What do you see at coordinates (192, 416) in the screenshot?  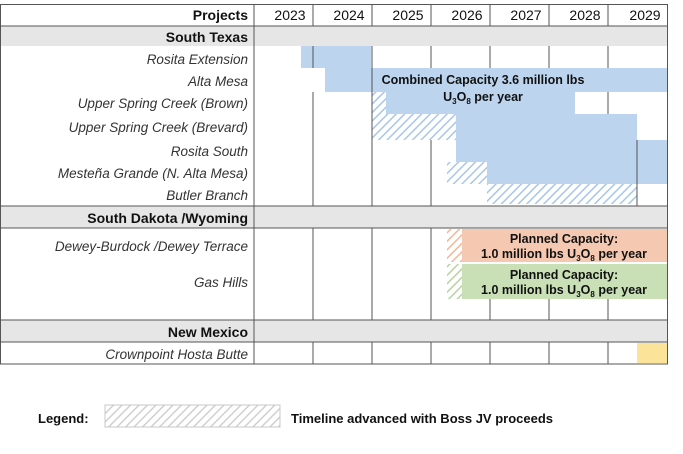 I see `legend-hatch-swatch` at bounding box center [192, 416].